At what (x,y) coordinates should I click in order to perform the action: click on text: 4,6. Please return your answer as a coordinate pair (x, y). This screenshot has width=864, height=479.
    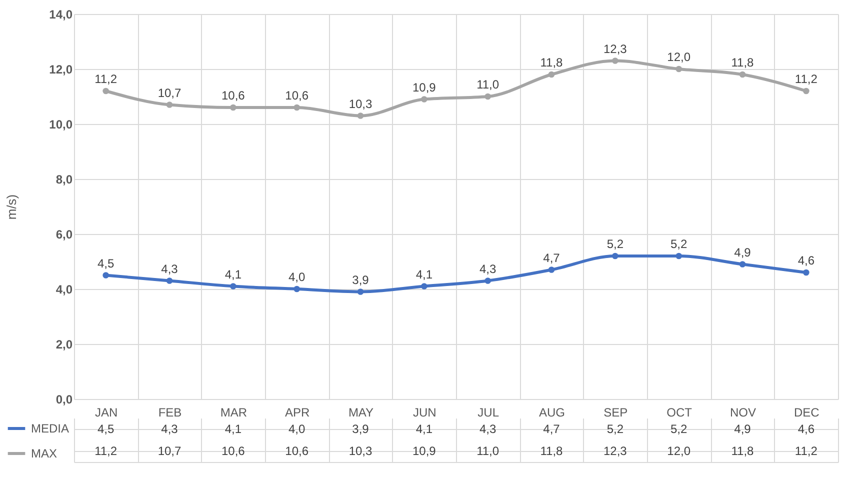
    Looking at the image, I should click on (806, 261).